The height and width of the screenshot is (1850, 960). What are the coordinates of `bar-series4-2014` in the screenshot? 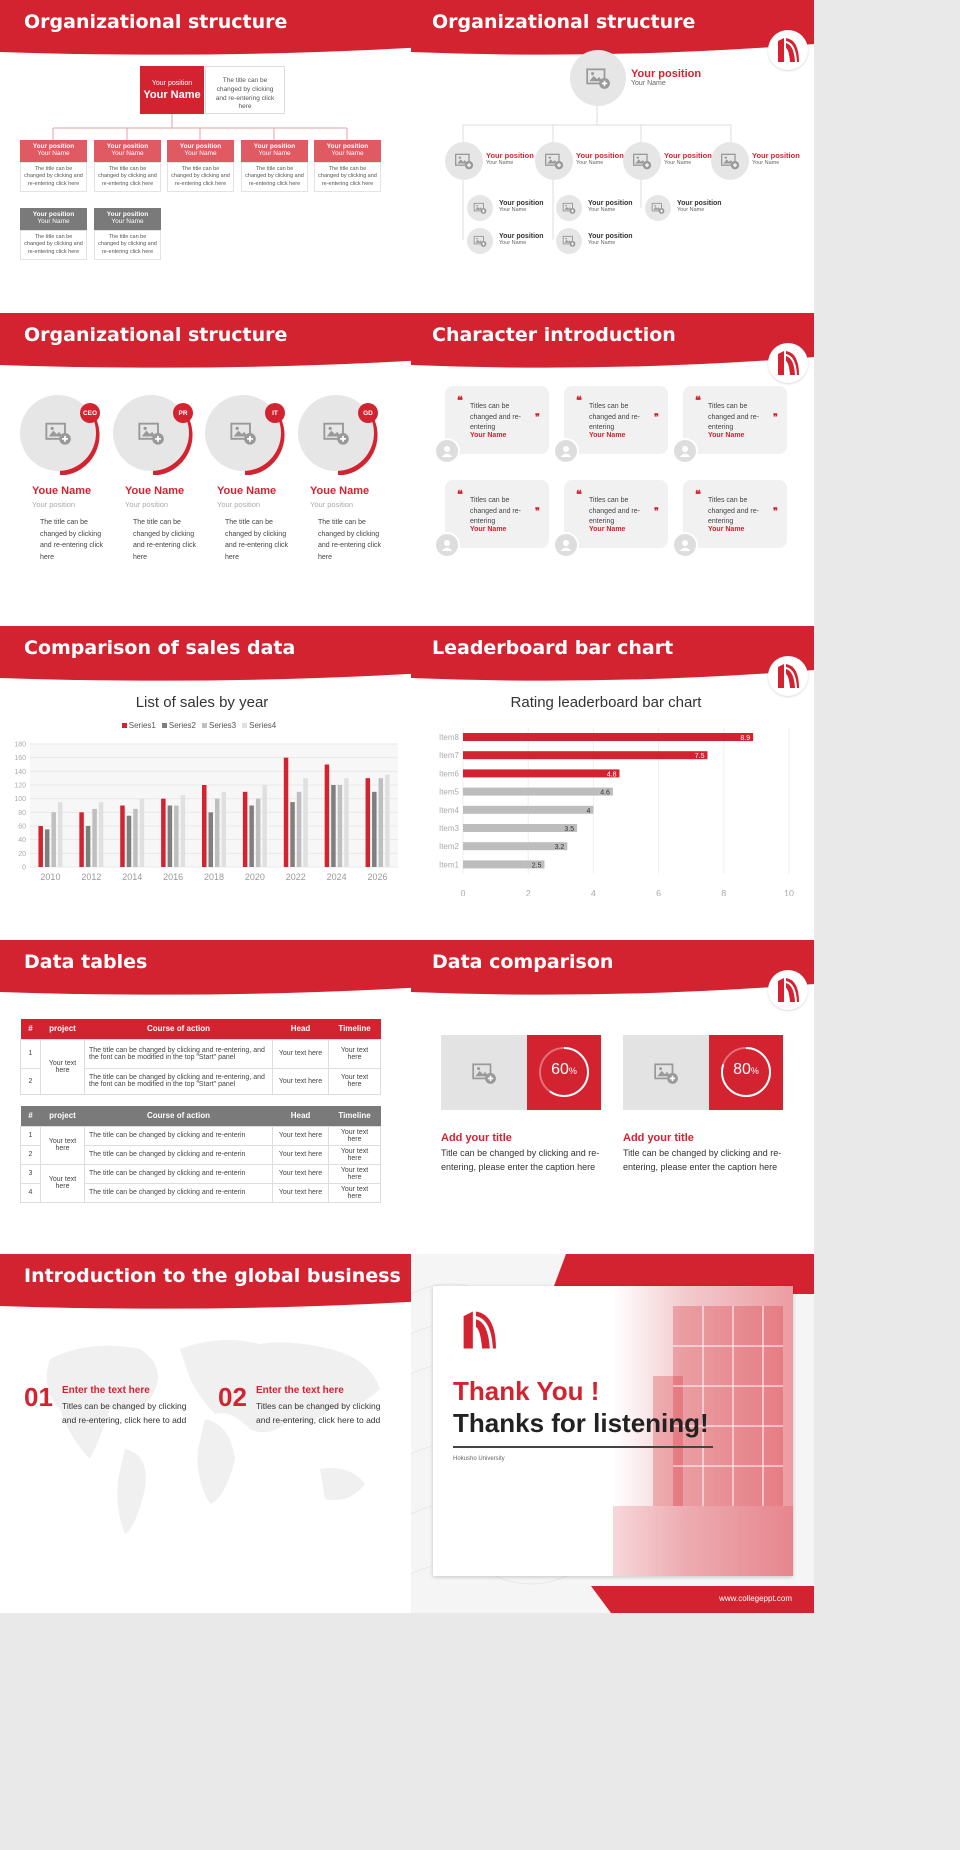 It's located at (142, 832).